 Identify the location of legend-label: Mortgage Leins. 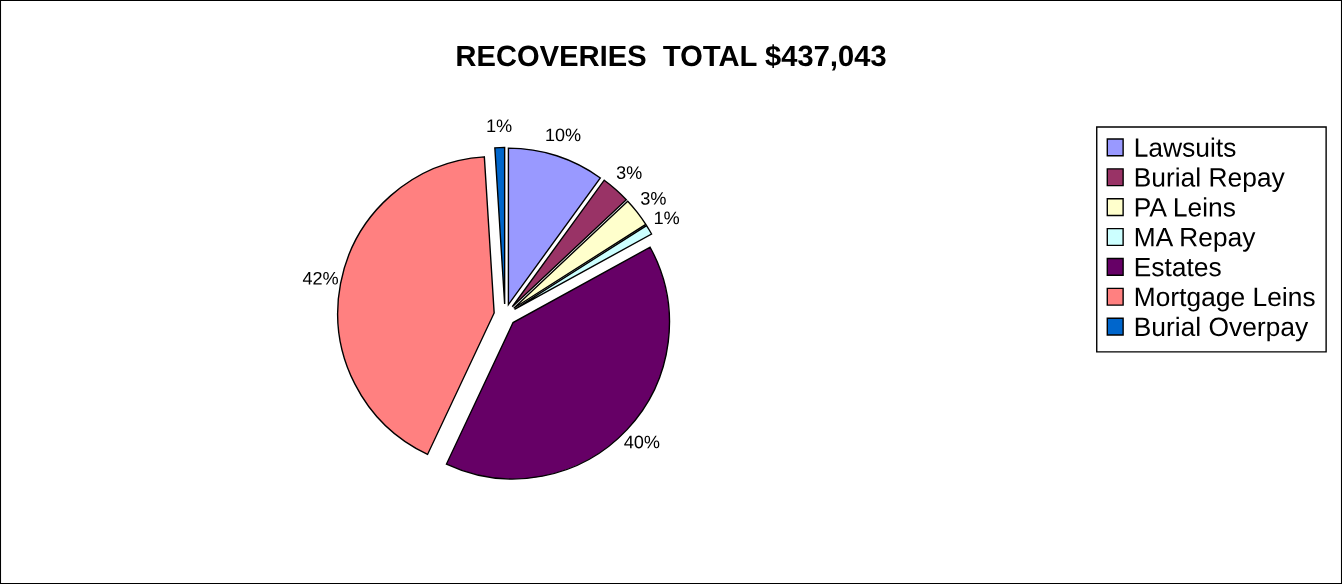
(1225, 299).